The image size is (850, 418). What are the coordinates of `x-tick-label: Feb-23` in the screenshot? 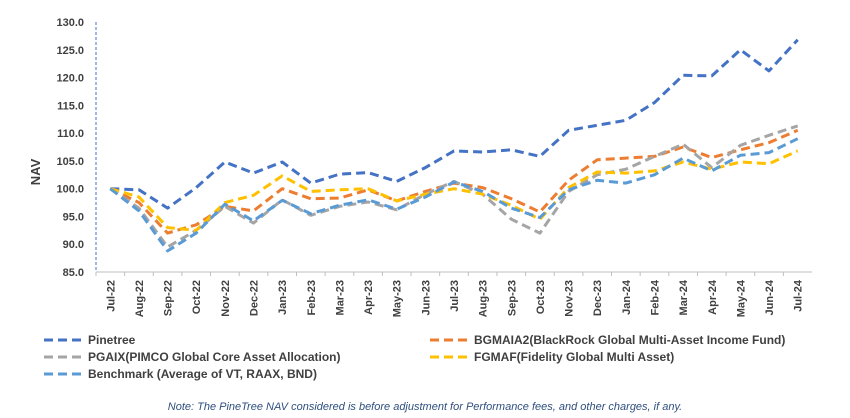 It's located at (312, 297).